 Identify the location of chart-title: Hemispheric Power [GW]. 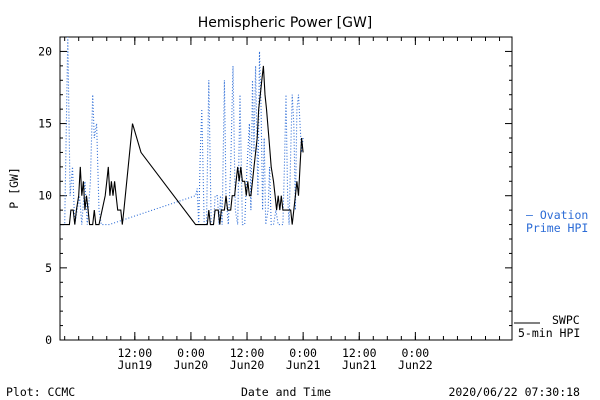
(285, 23).